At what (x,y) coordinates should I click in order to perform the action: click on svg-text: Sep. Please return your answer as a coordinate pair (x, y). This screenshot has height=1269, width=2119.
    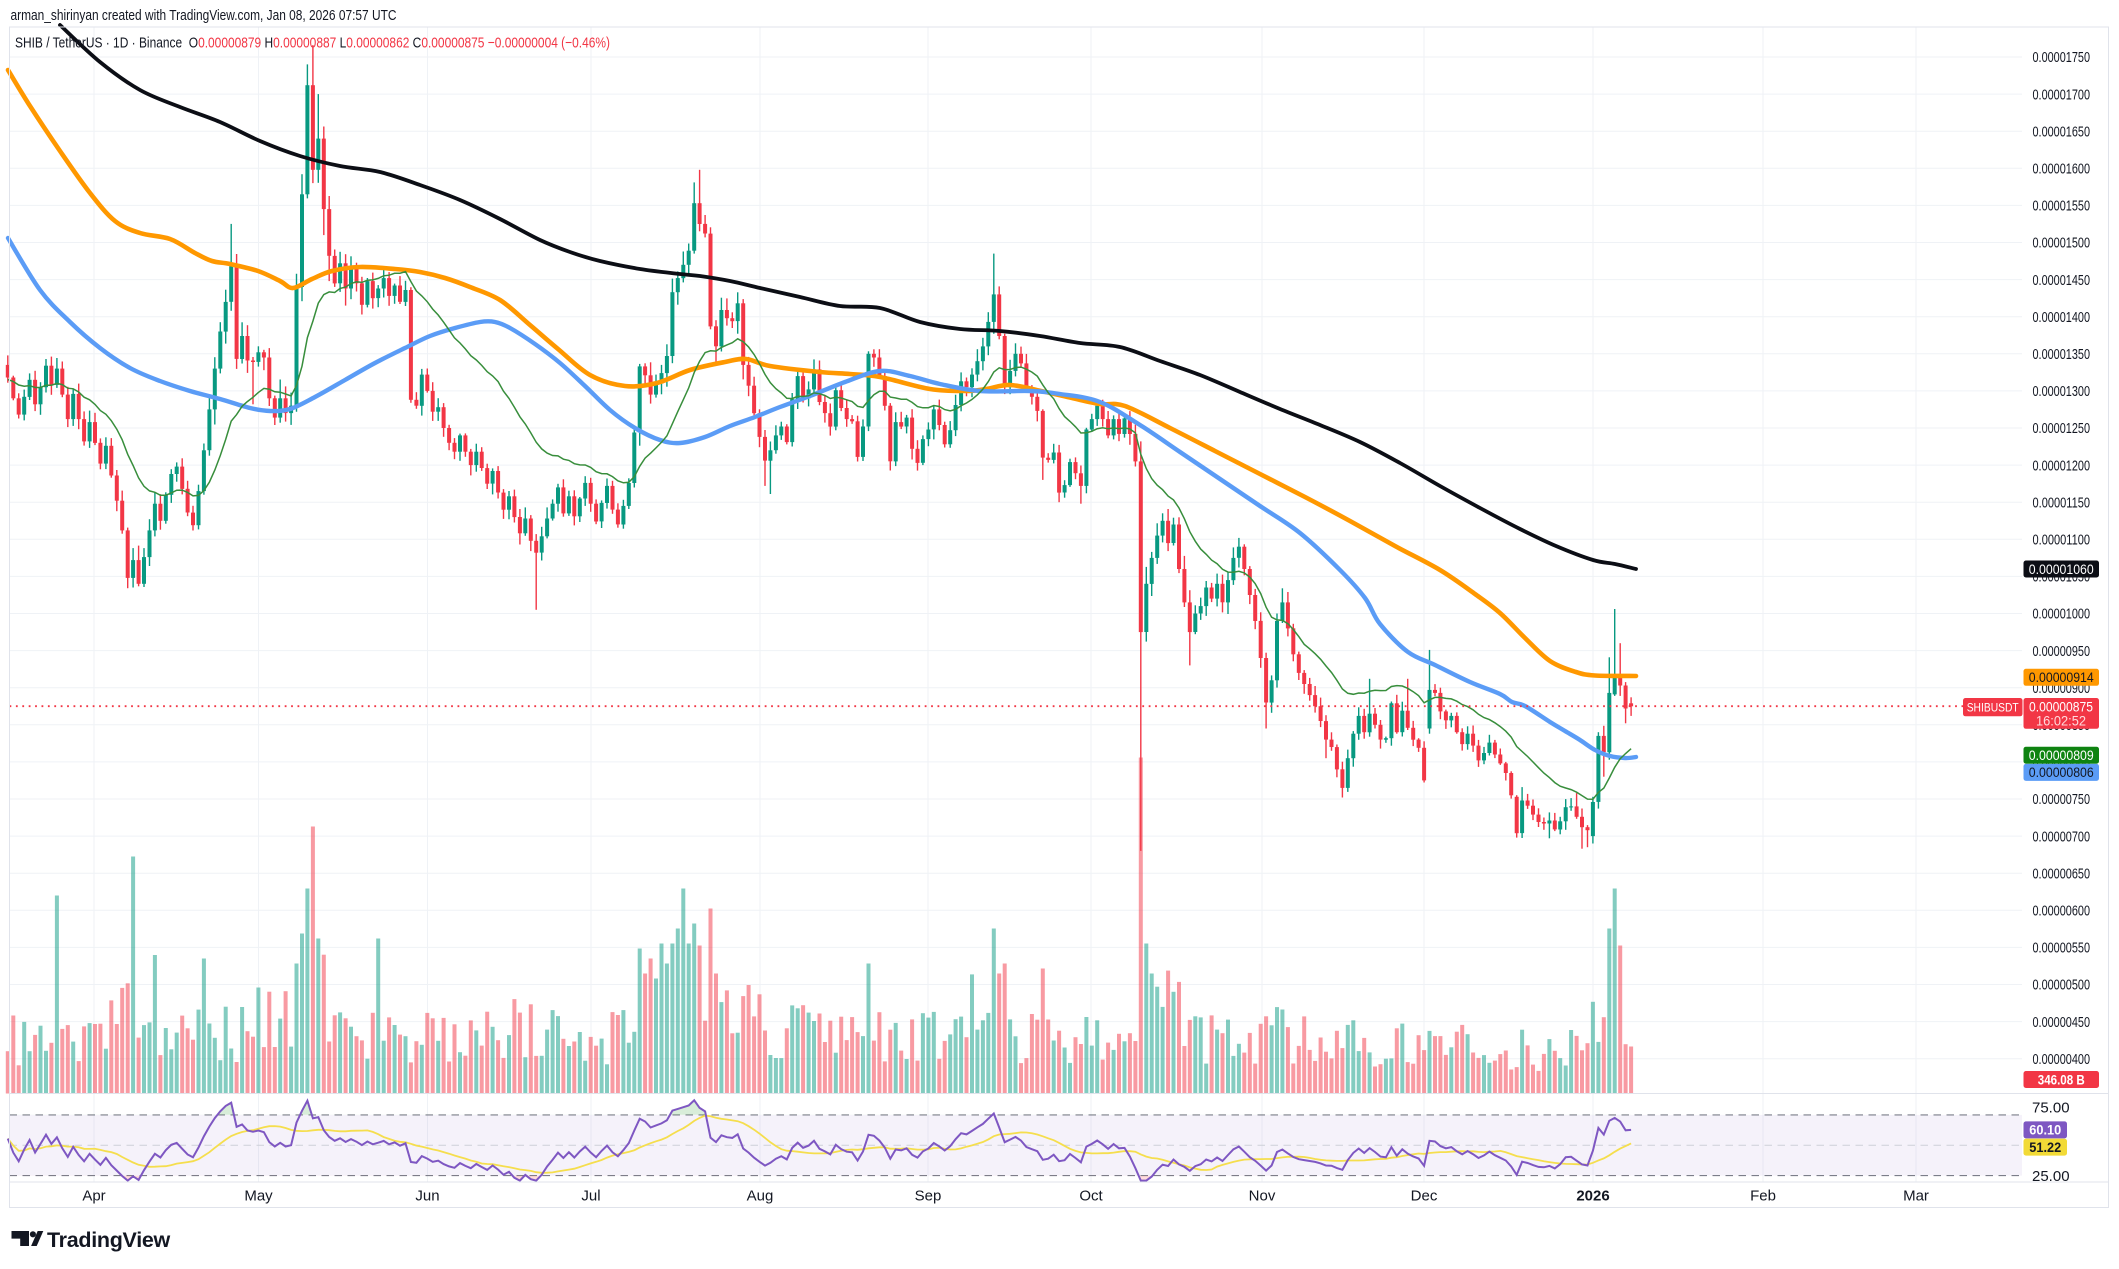
    Looking at the image, I should click on (928, 1196).